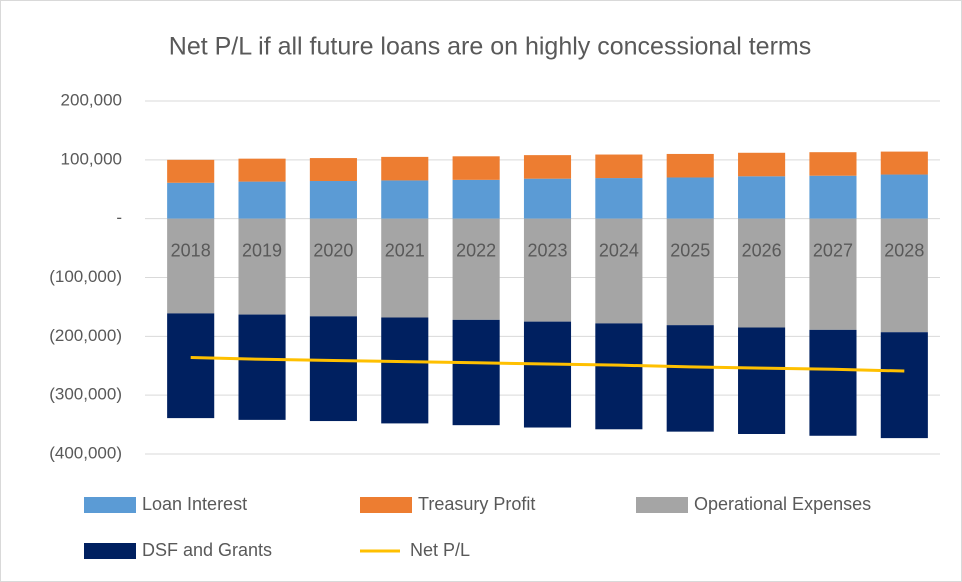  I want to click on x-tick-label: 2023, so click(547, 250).